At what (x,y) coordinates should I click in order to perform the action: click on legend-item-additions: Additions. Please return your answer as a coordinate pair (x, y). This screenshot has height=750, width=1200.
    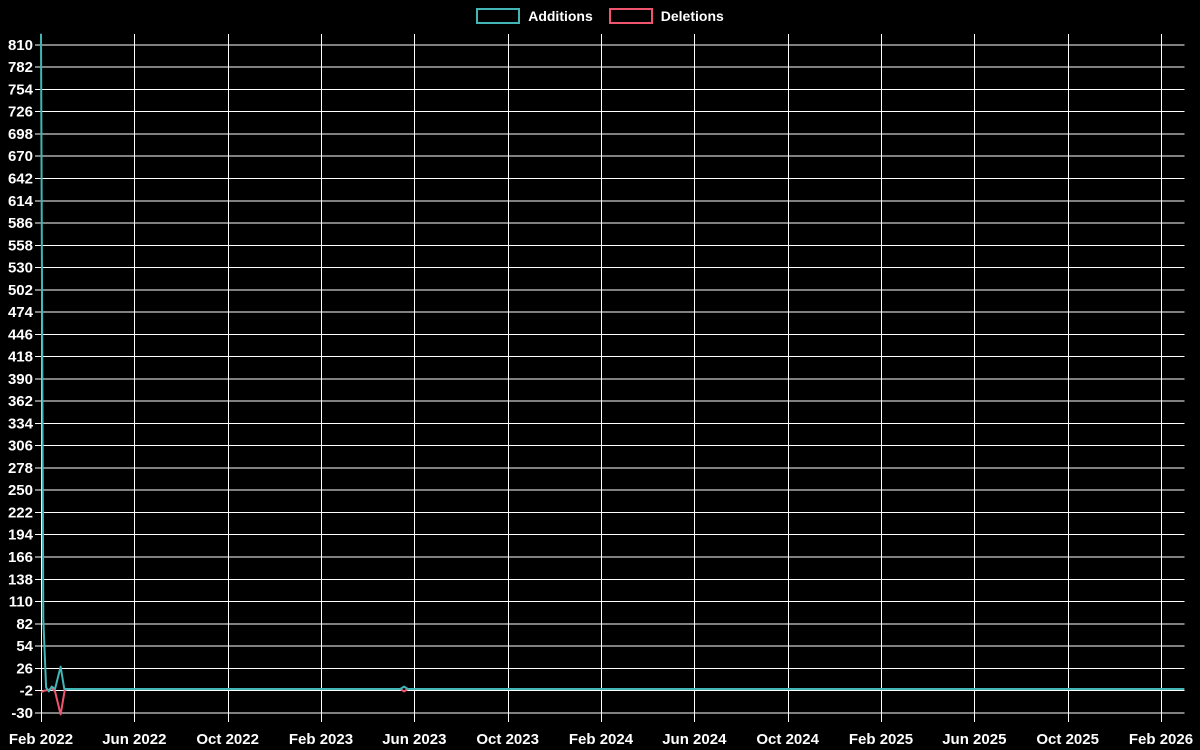
    Looking at the image, I should click on (534, 16).